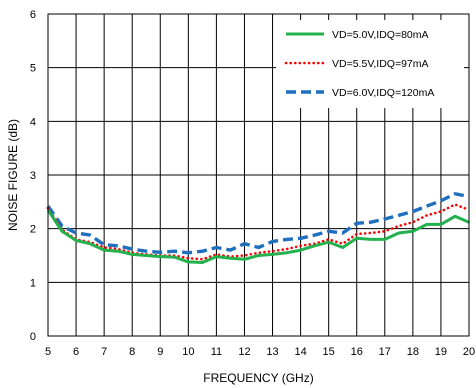 The height and width of the screenshot is (388, 476). What do you see at coordinates (76, 352) in the screenshot?
I see `x-tick-label: 6` at bounding box center [76, 352].